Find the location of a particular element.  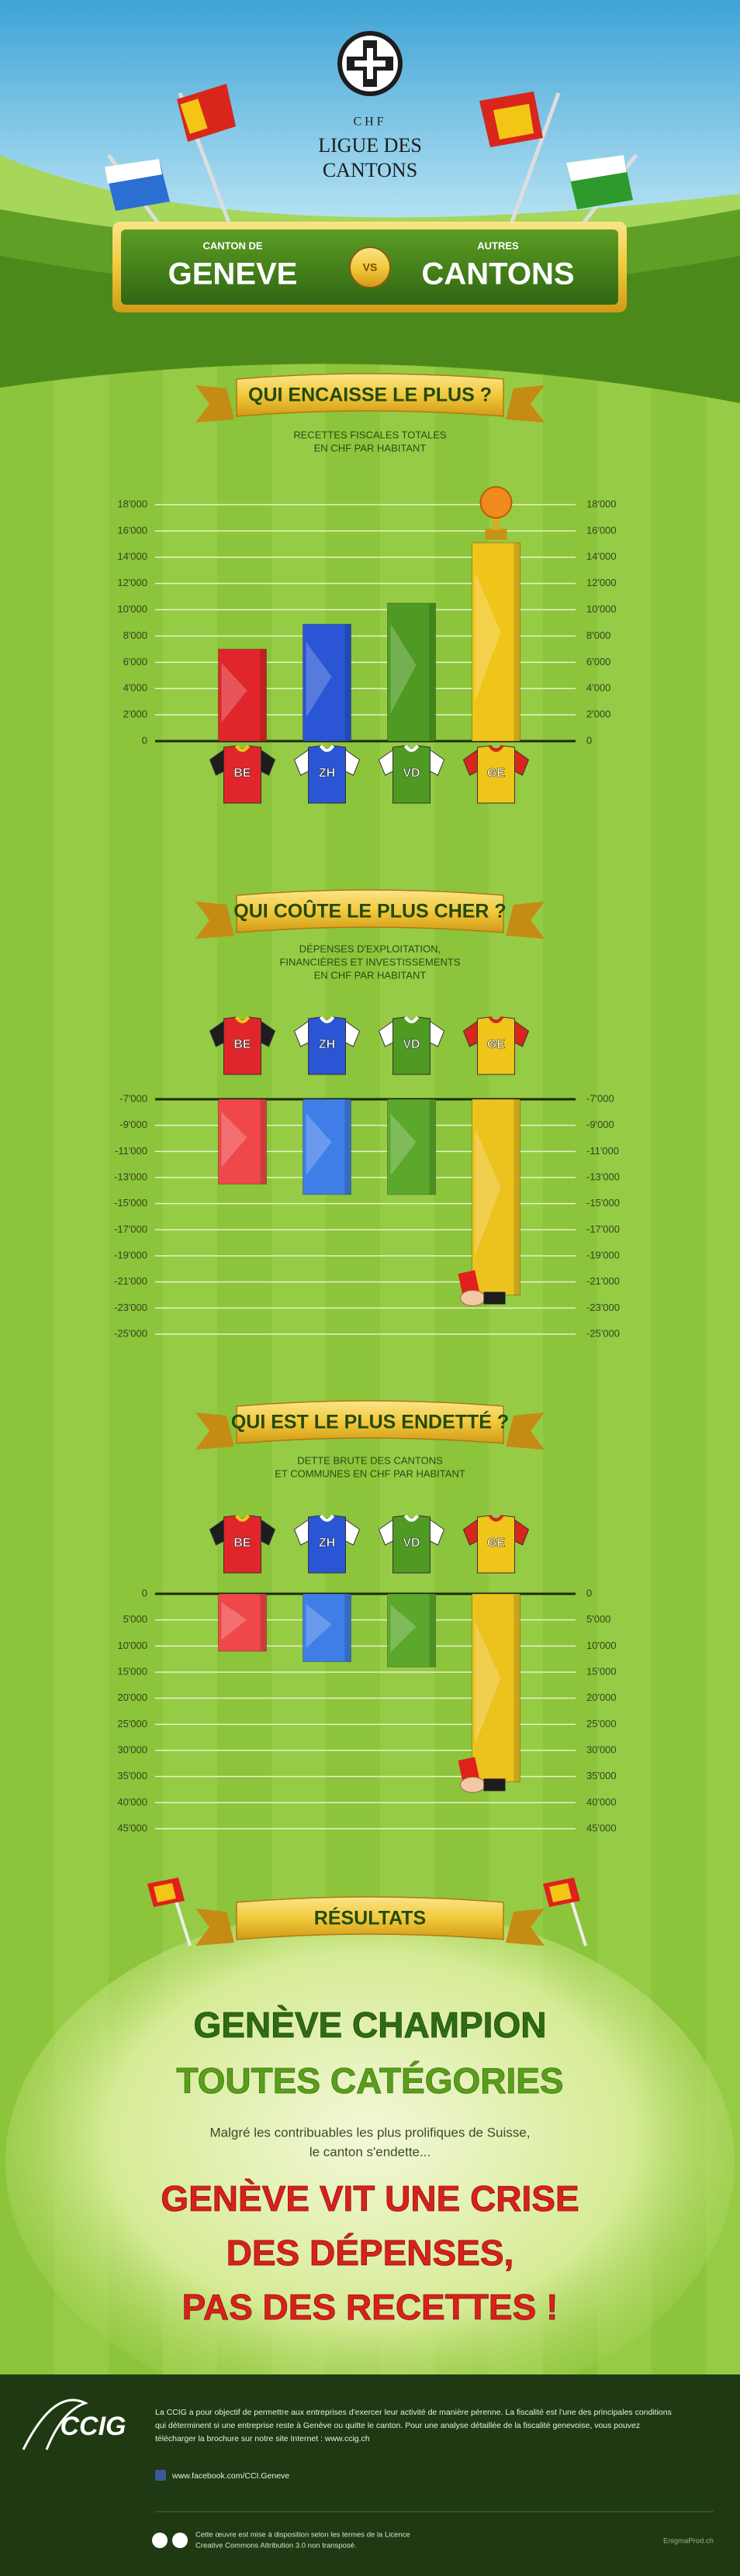

category-label: VD is located at coordinates (411, 773).